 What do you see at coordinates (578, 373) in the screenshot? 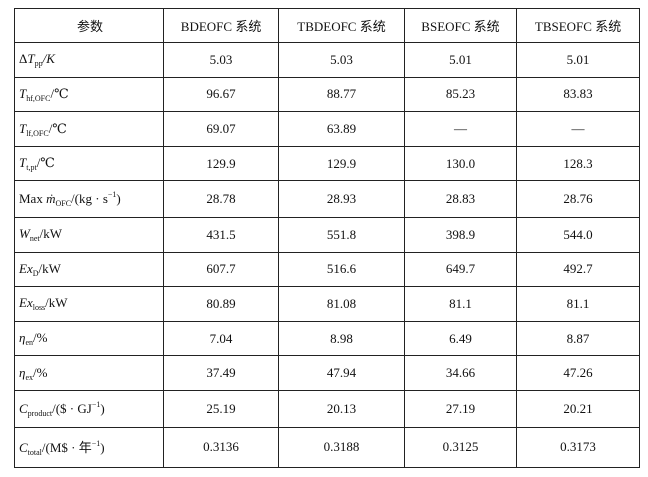
I see `value-cell: 47.26` at bounding box center [578, 373].